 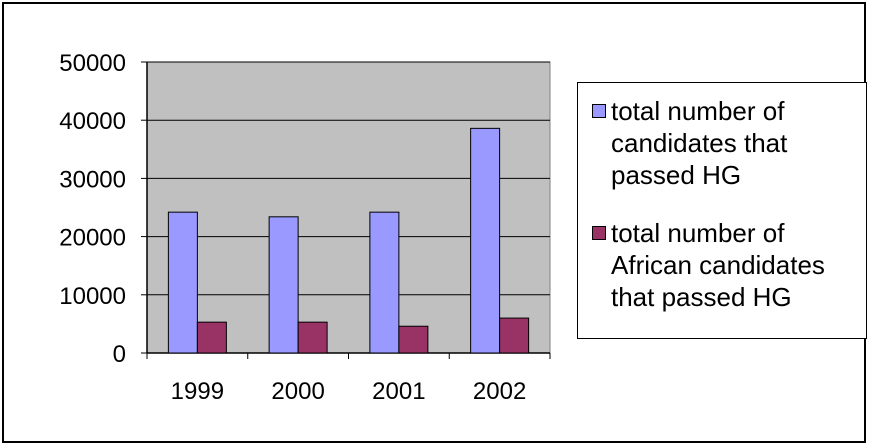 What do you see at coordinates (182, 282) in the screenshot?
I see `bar-total-1999` at bounding box center [182, 282].